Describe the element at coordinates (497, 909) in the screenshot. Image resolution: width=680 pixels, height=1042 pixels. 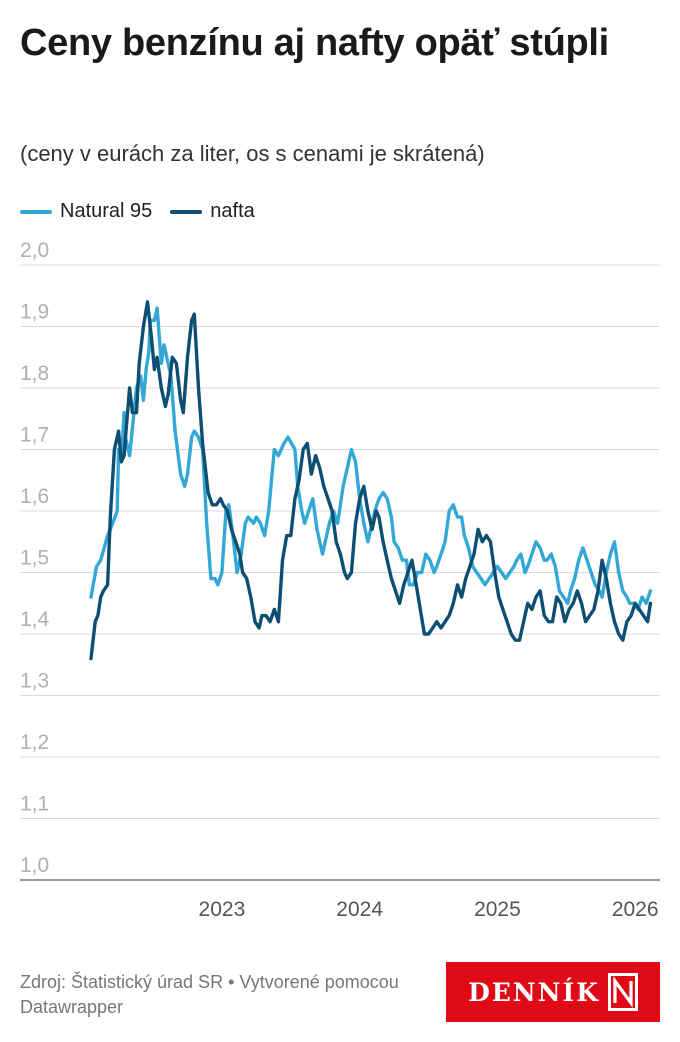
I see `x-tick-label: 2025` at that location.